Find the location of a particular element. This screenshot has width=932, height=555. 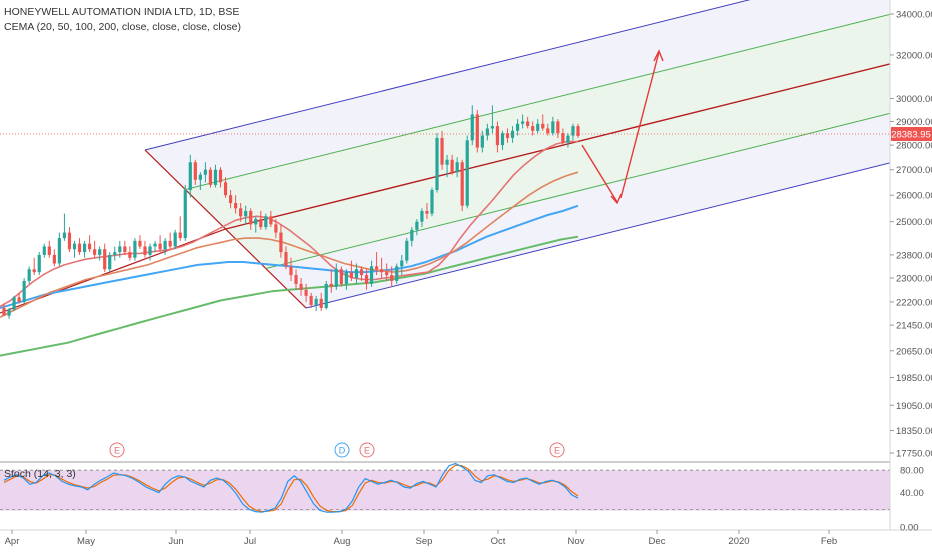

stoch-axis: 80.00 40.00 0.00 is located at coordinates (912, 500).